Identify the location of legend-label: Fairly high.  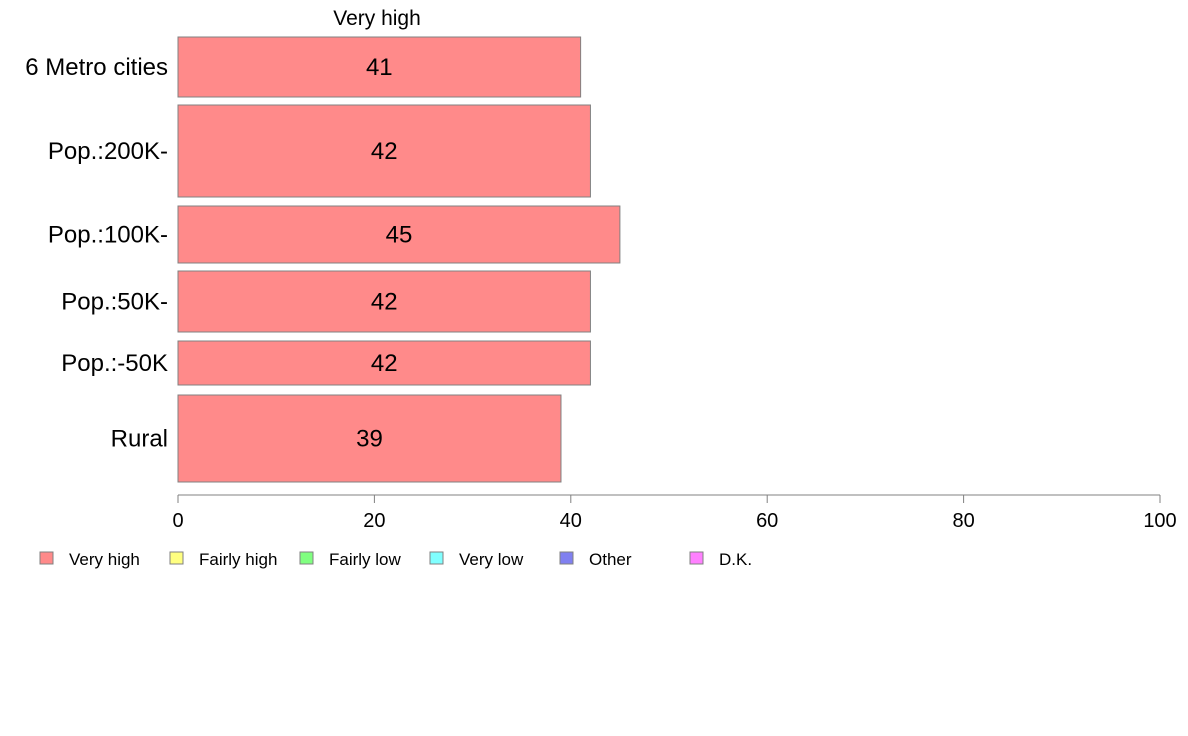
(238, 559).